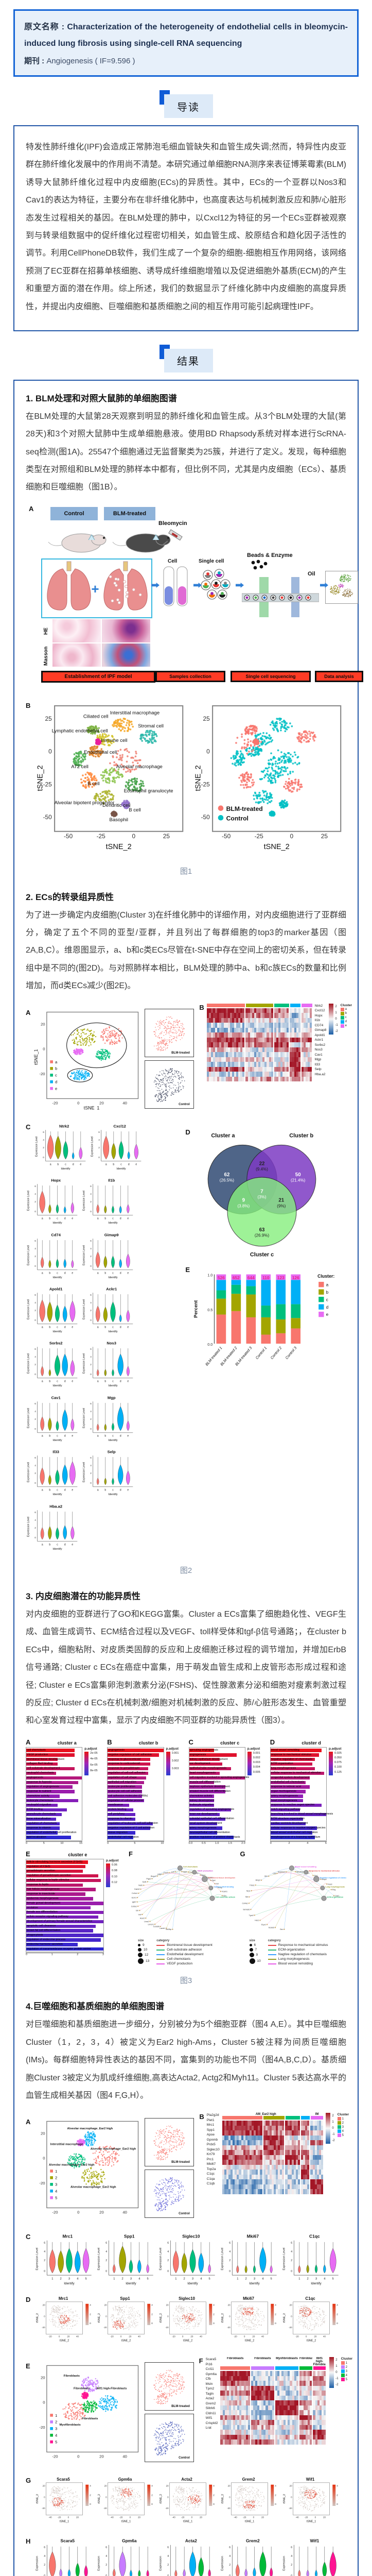 The height and width of the screenshot is (2576, 372). I want to click on go-term-bar: brown fat cell differentiation, so click(64, 1931).